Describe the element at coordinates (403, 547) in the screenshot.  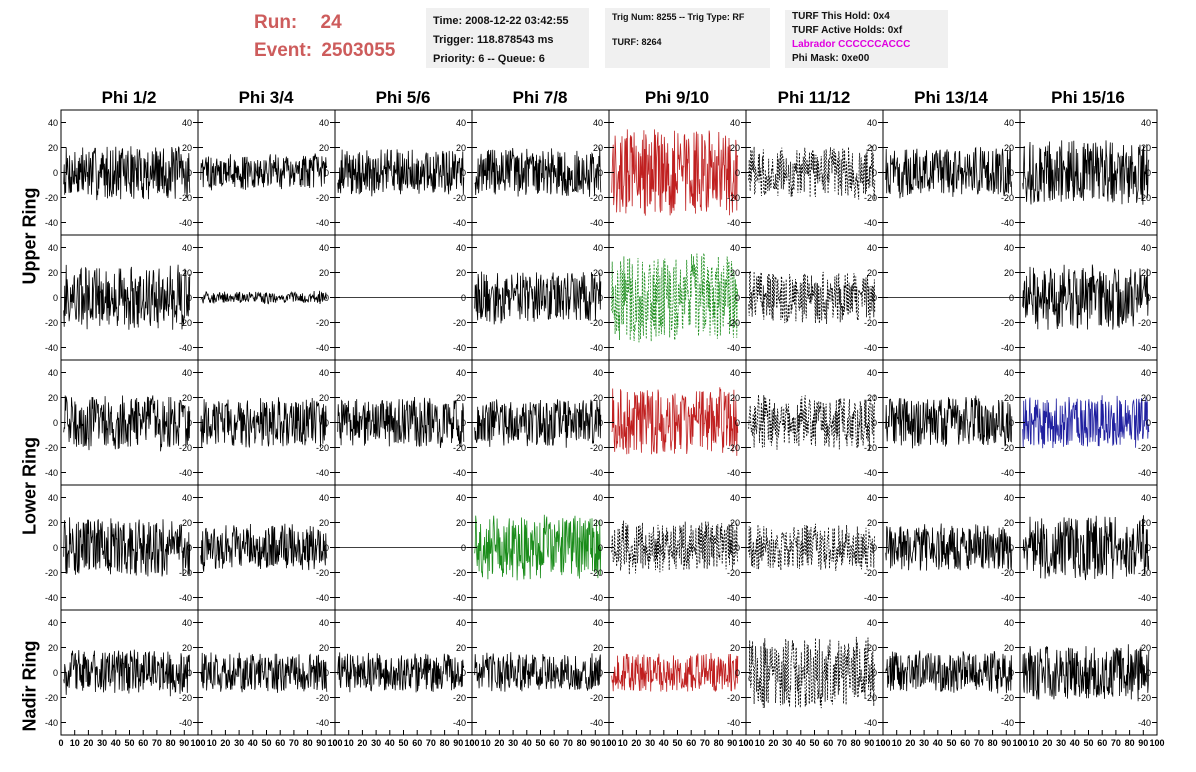
I see `panel-r3-c2: -40 -20 0 20 40` at that location.